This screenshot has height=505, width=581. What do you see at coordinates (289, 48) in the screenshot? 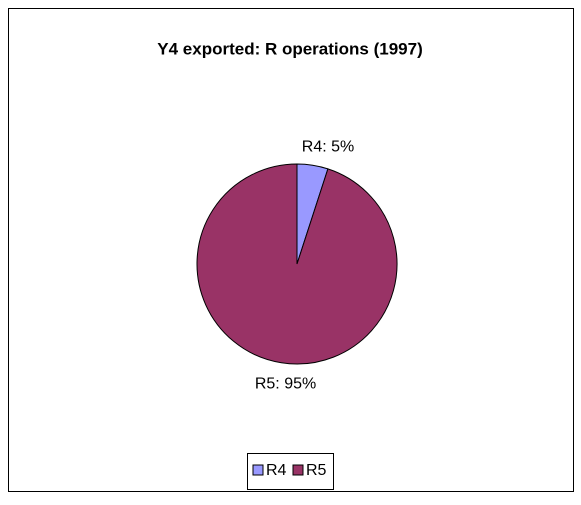
I see `chart-title: Y4 exported: R operations (1997)` at bounding box center [289, 48].